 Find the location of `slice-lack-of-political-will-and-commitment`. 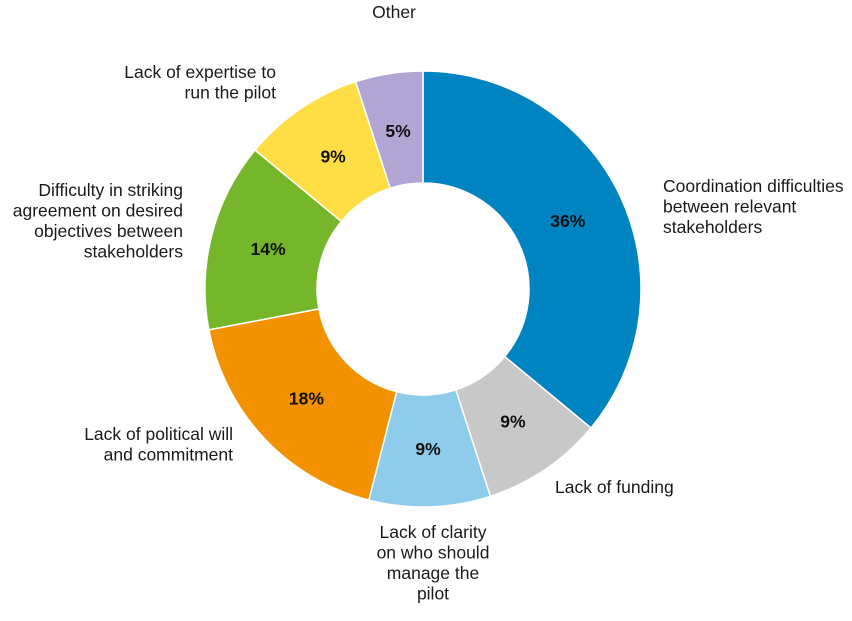

slice-lack-of-political-will-and-commitment is located at coordinates (302, 404).